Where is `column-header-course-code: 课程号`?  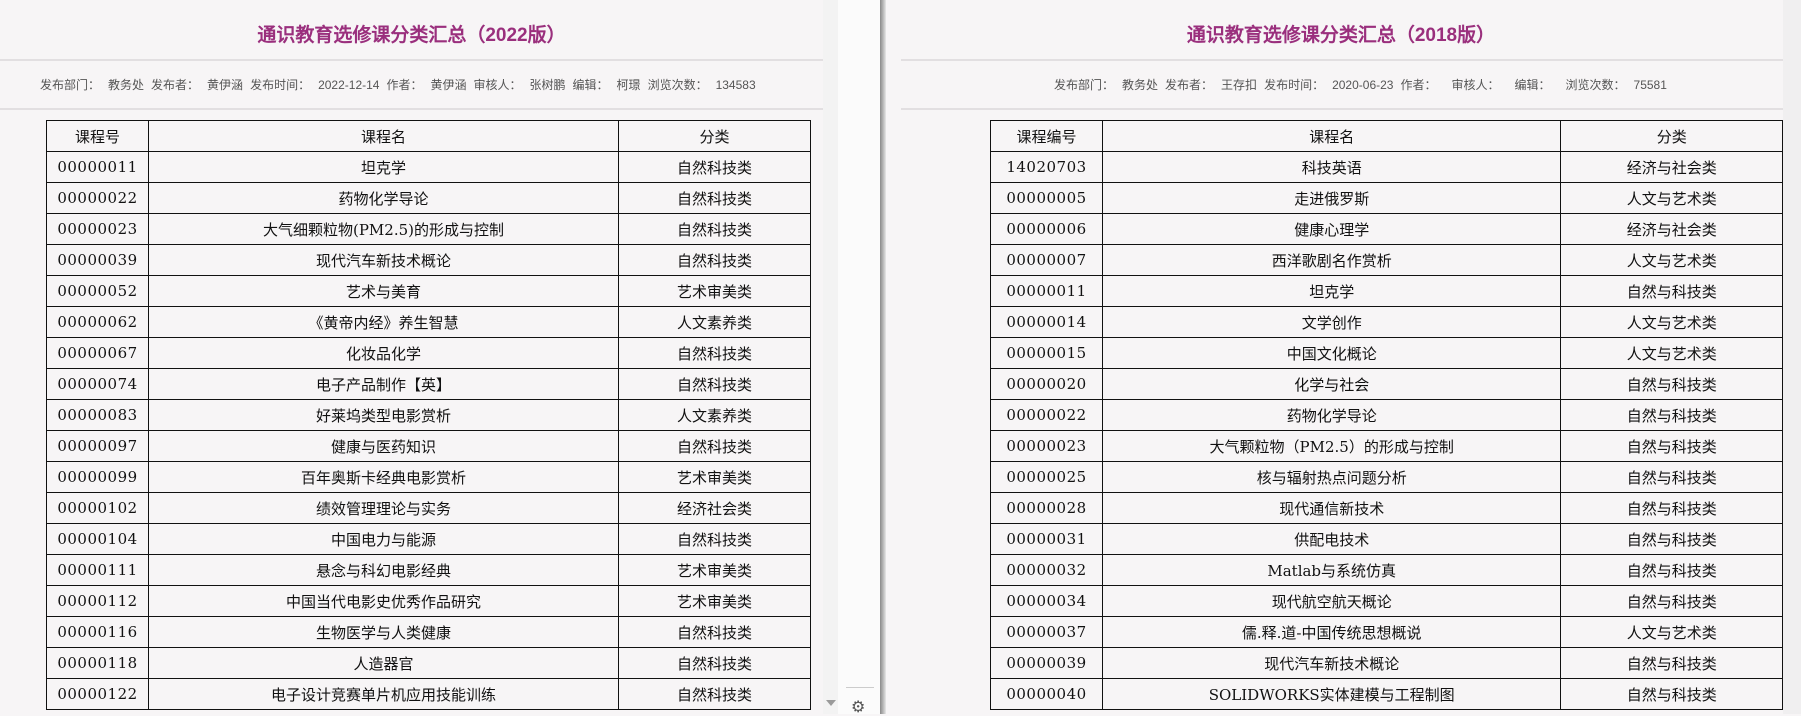 column-header-course-code: 课程号 is located at coordinates (97, 136).